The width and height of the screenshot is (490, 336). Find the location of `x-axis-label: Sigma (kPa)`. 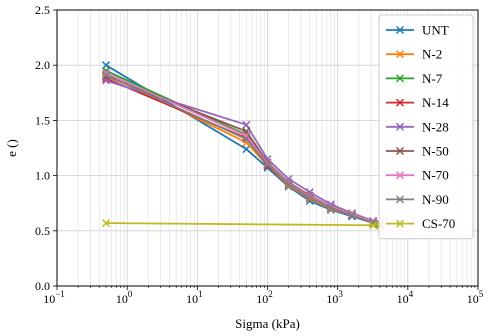

x-axis-label: Sigma (kPa) is located at coordinates (267, 323).